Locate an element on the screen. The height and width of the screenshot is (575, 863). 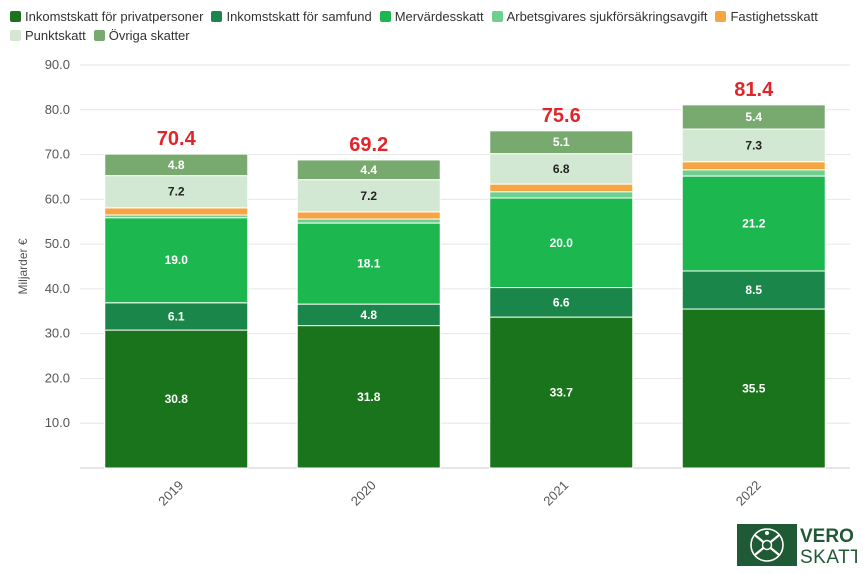
y-tick-label: 20.0 is located at coordinates (57, 377).